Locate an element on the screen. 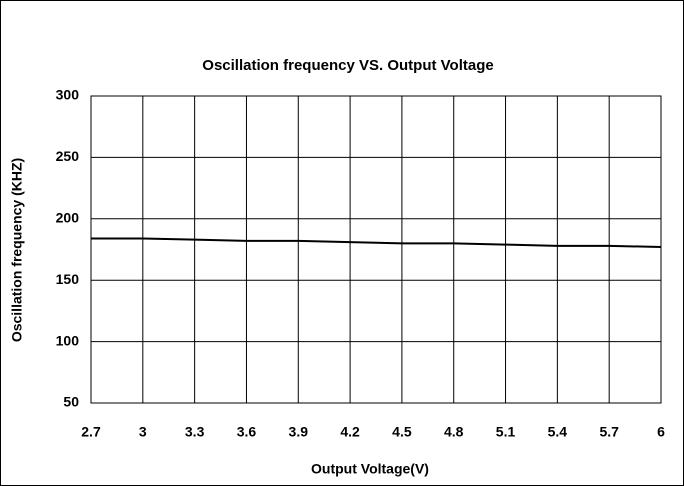 The image size is (684, 486). y-tick-label: 100 is located at coordinates (68, 340).